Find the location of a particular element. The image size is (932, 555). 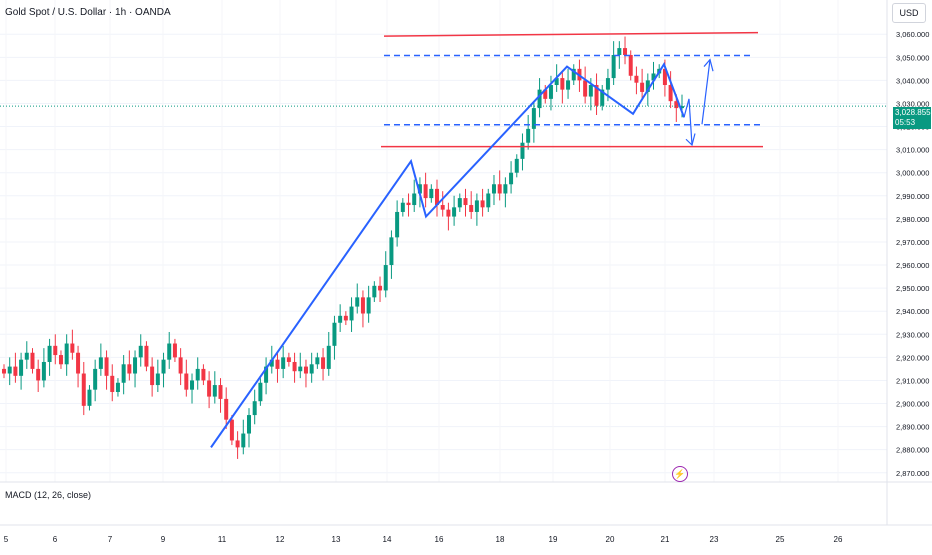

y-tick-label: 3,060.000 is located at coordinates (912, 34).